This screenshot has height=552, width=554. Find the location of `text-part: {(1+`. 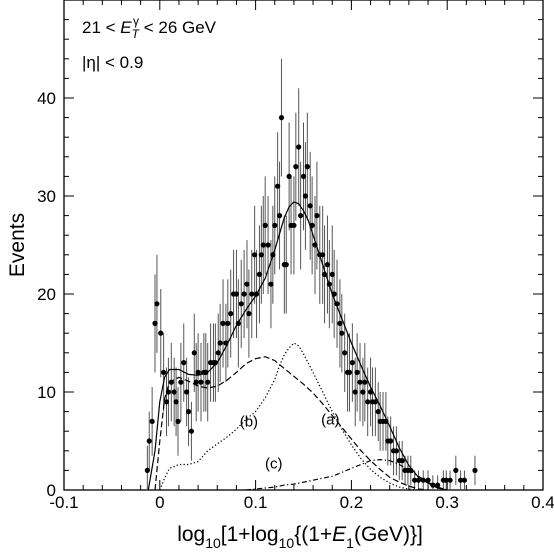

text-part: {(1+ is located at coordinates (313, 534).